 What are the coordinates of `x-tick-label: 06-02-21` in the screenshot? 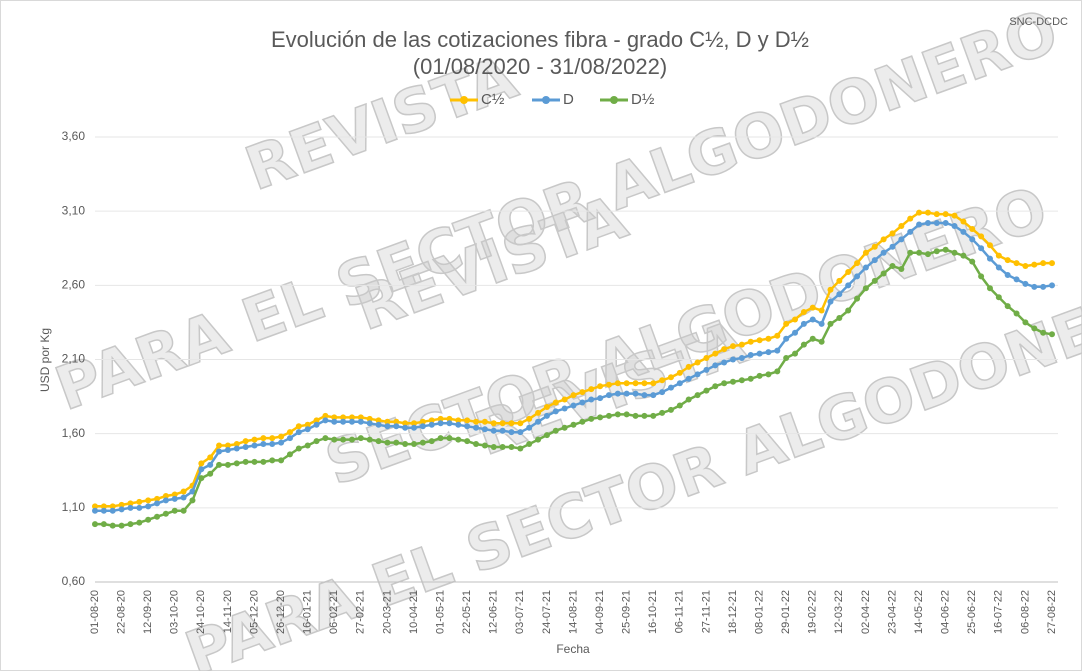 It's located at (334, 612).